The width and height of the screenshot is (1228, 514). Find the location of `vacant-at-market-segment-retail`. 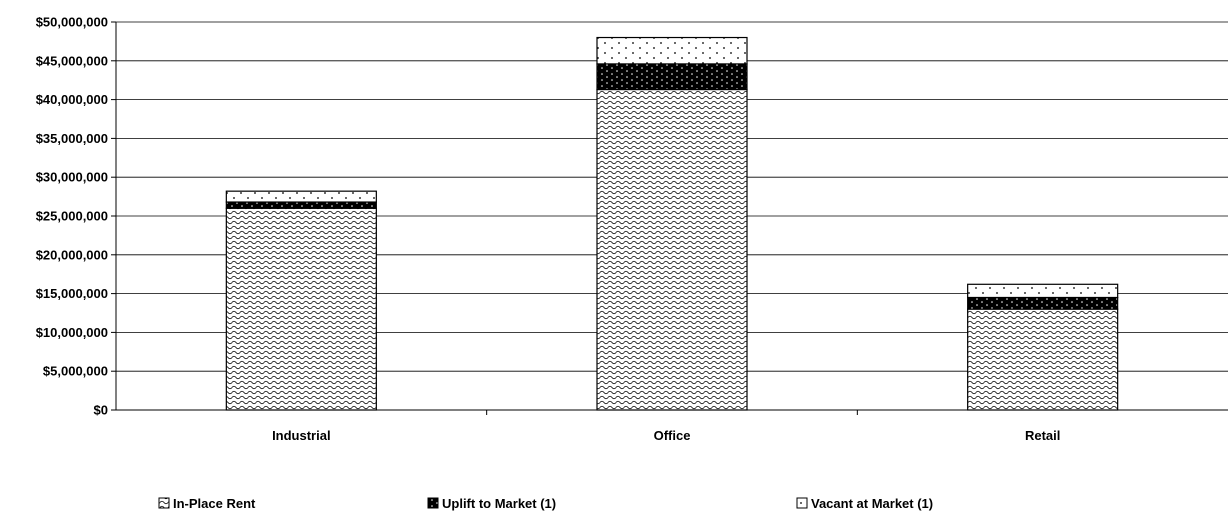

vacant-at-market-segment-retail is located at coordinates (1043, 291).